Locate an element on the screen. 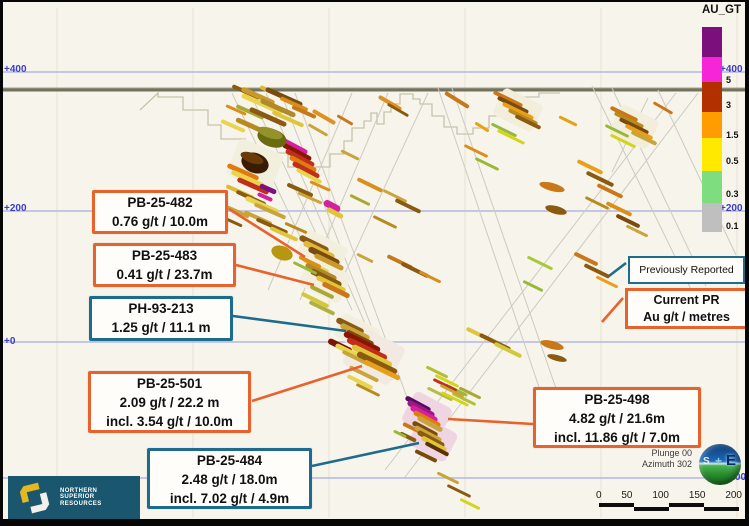  elevation-label: +200 is located at coordinates (15, 208).